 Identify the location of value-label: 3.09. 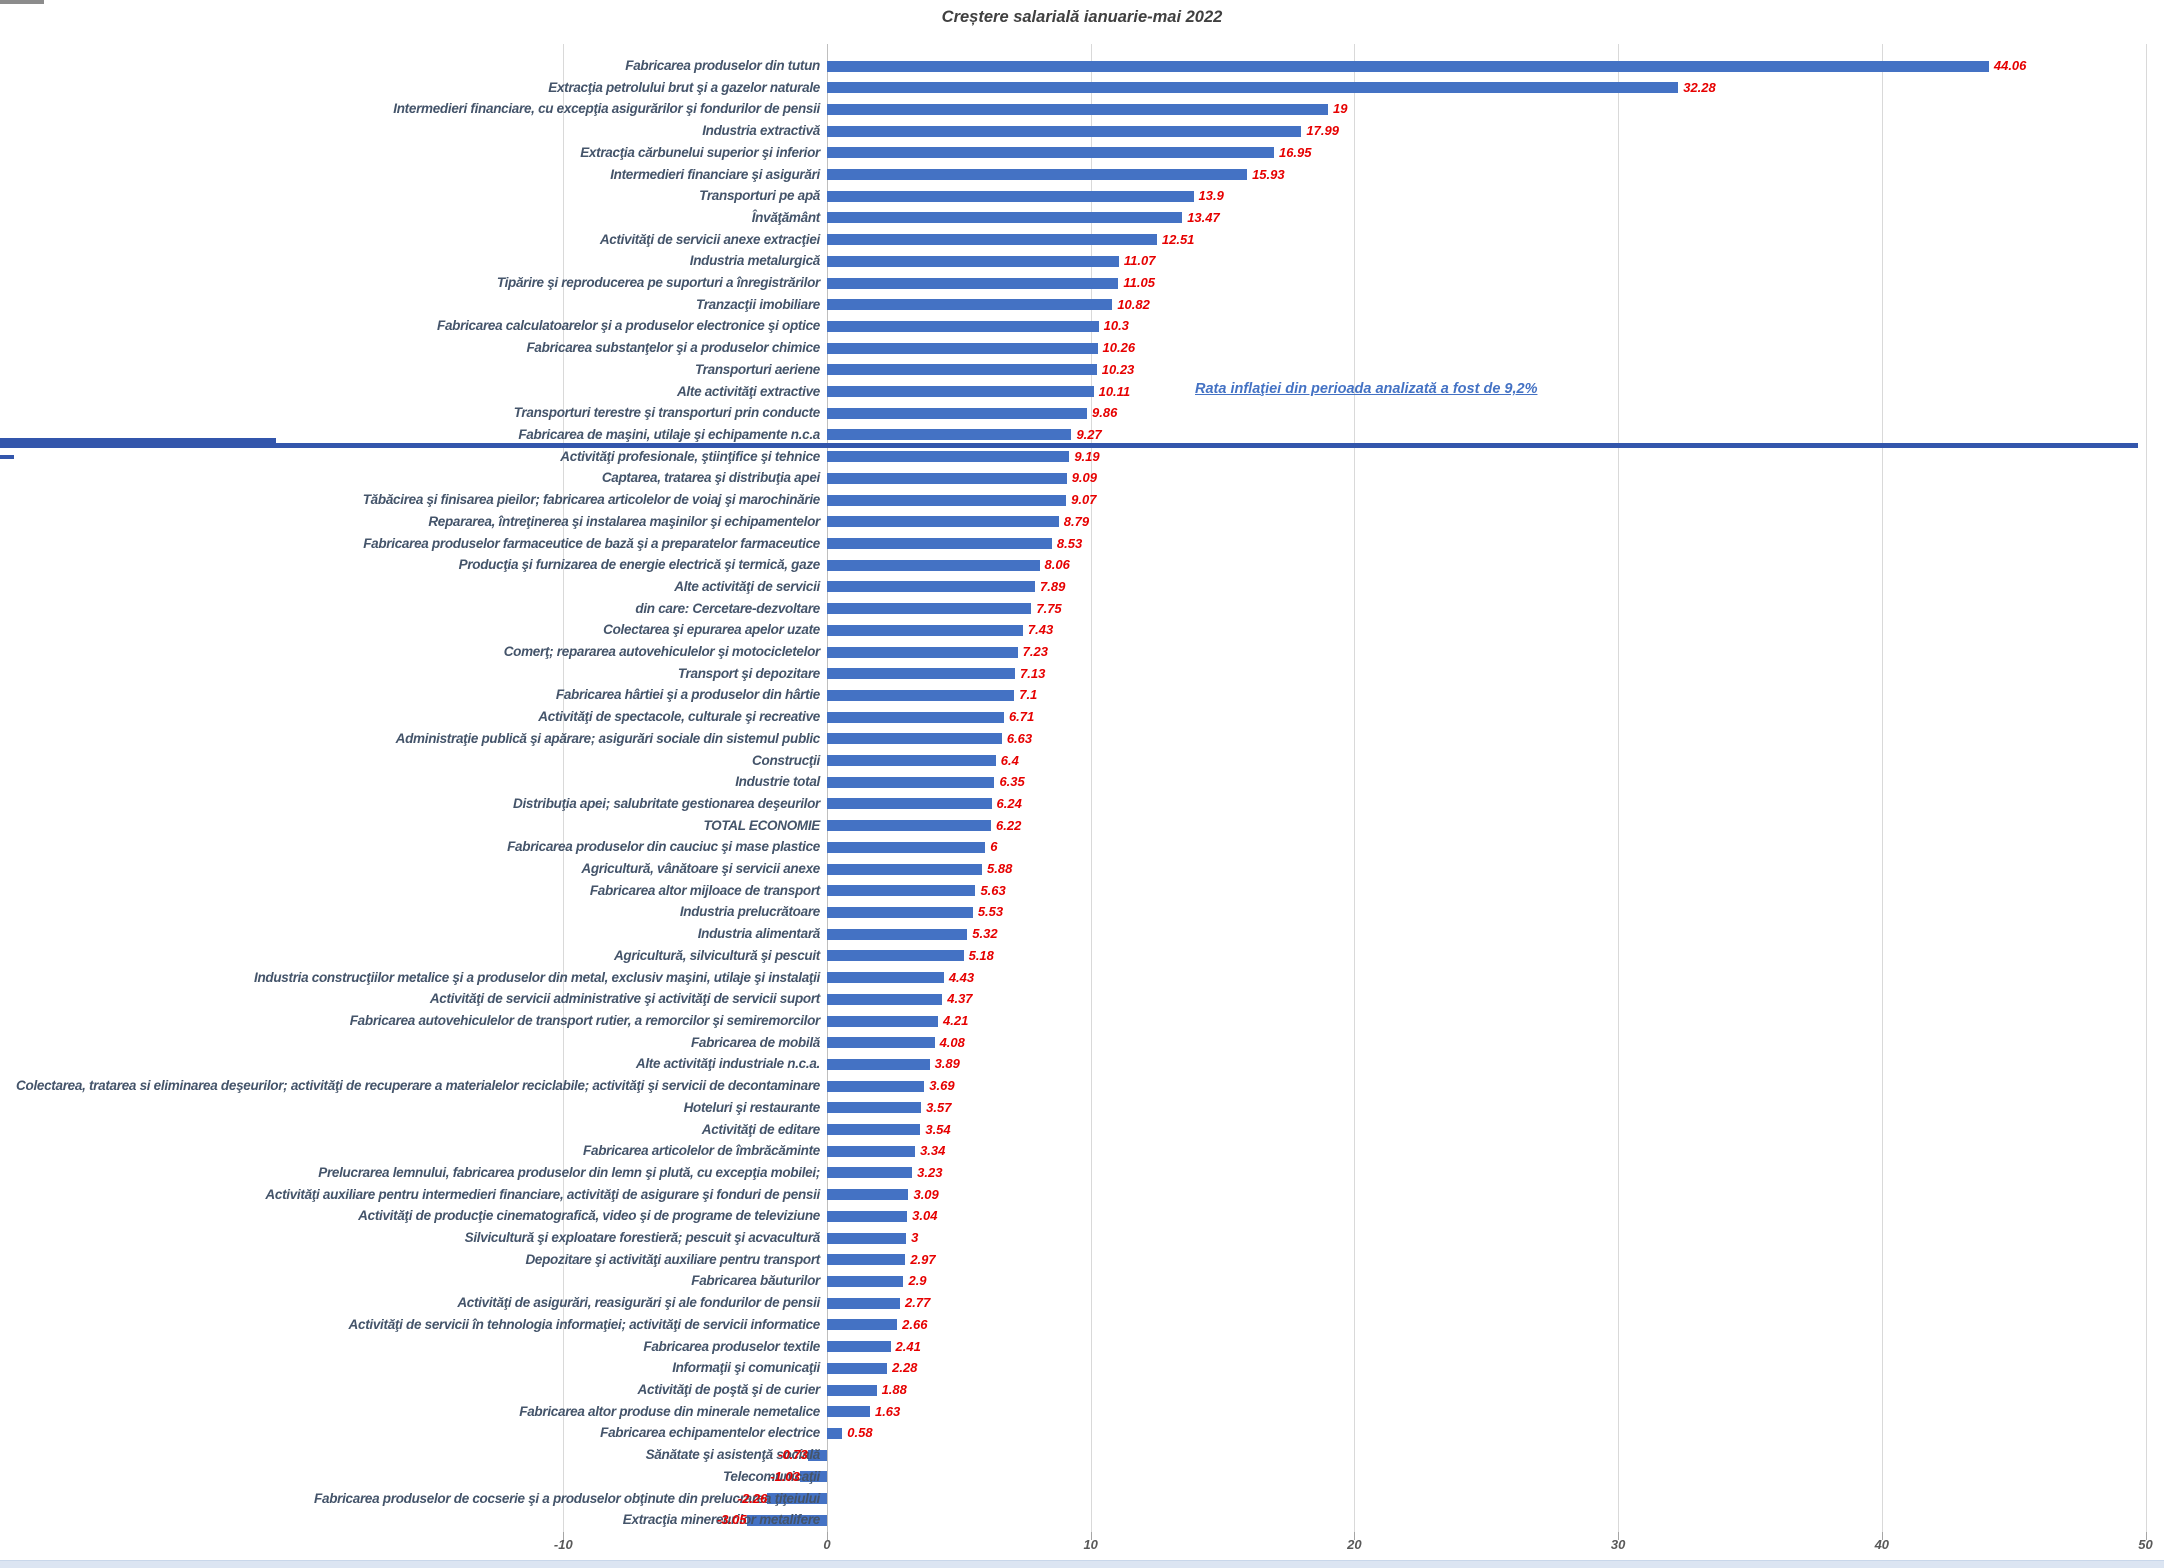
(926, 1194).